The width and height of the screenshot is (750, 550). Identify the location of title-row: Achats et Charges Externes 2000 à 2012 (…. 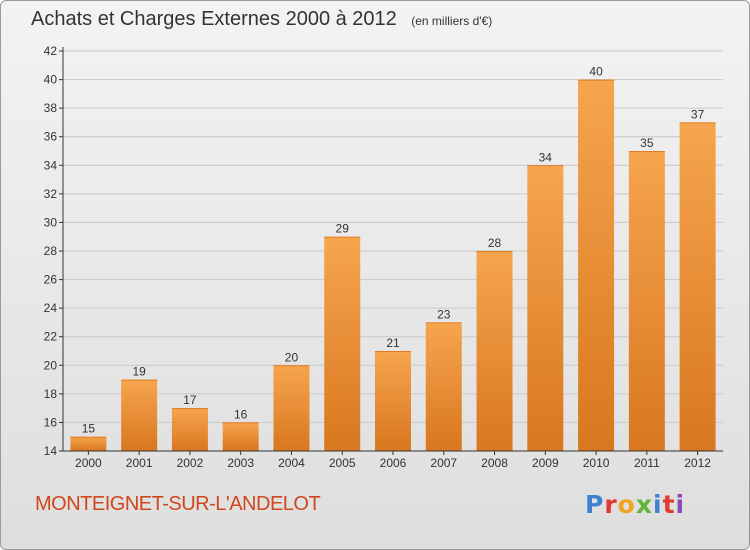
(261, 19).